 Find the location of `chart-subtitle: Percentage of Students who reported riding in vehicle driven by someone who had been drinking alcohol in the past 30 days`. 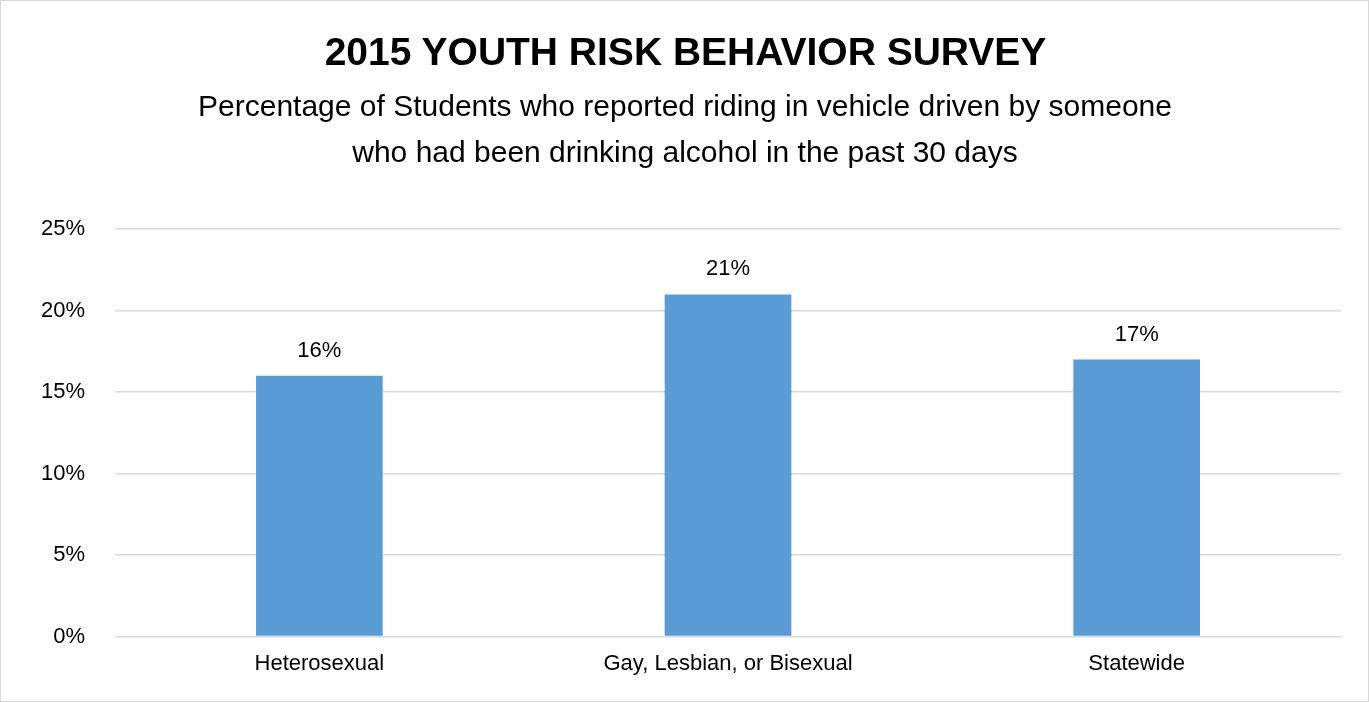

chart-subtitle: Percentage of Students who reported riding in vehicle driven by someone who had been drinking alcohol in the past 30 days is located at coordinates (685, 129).